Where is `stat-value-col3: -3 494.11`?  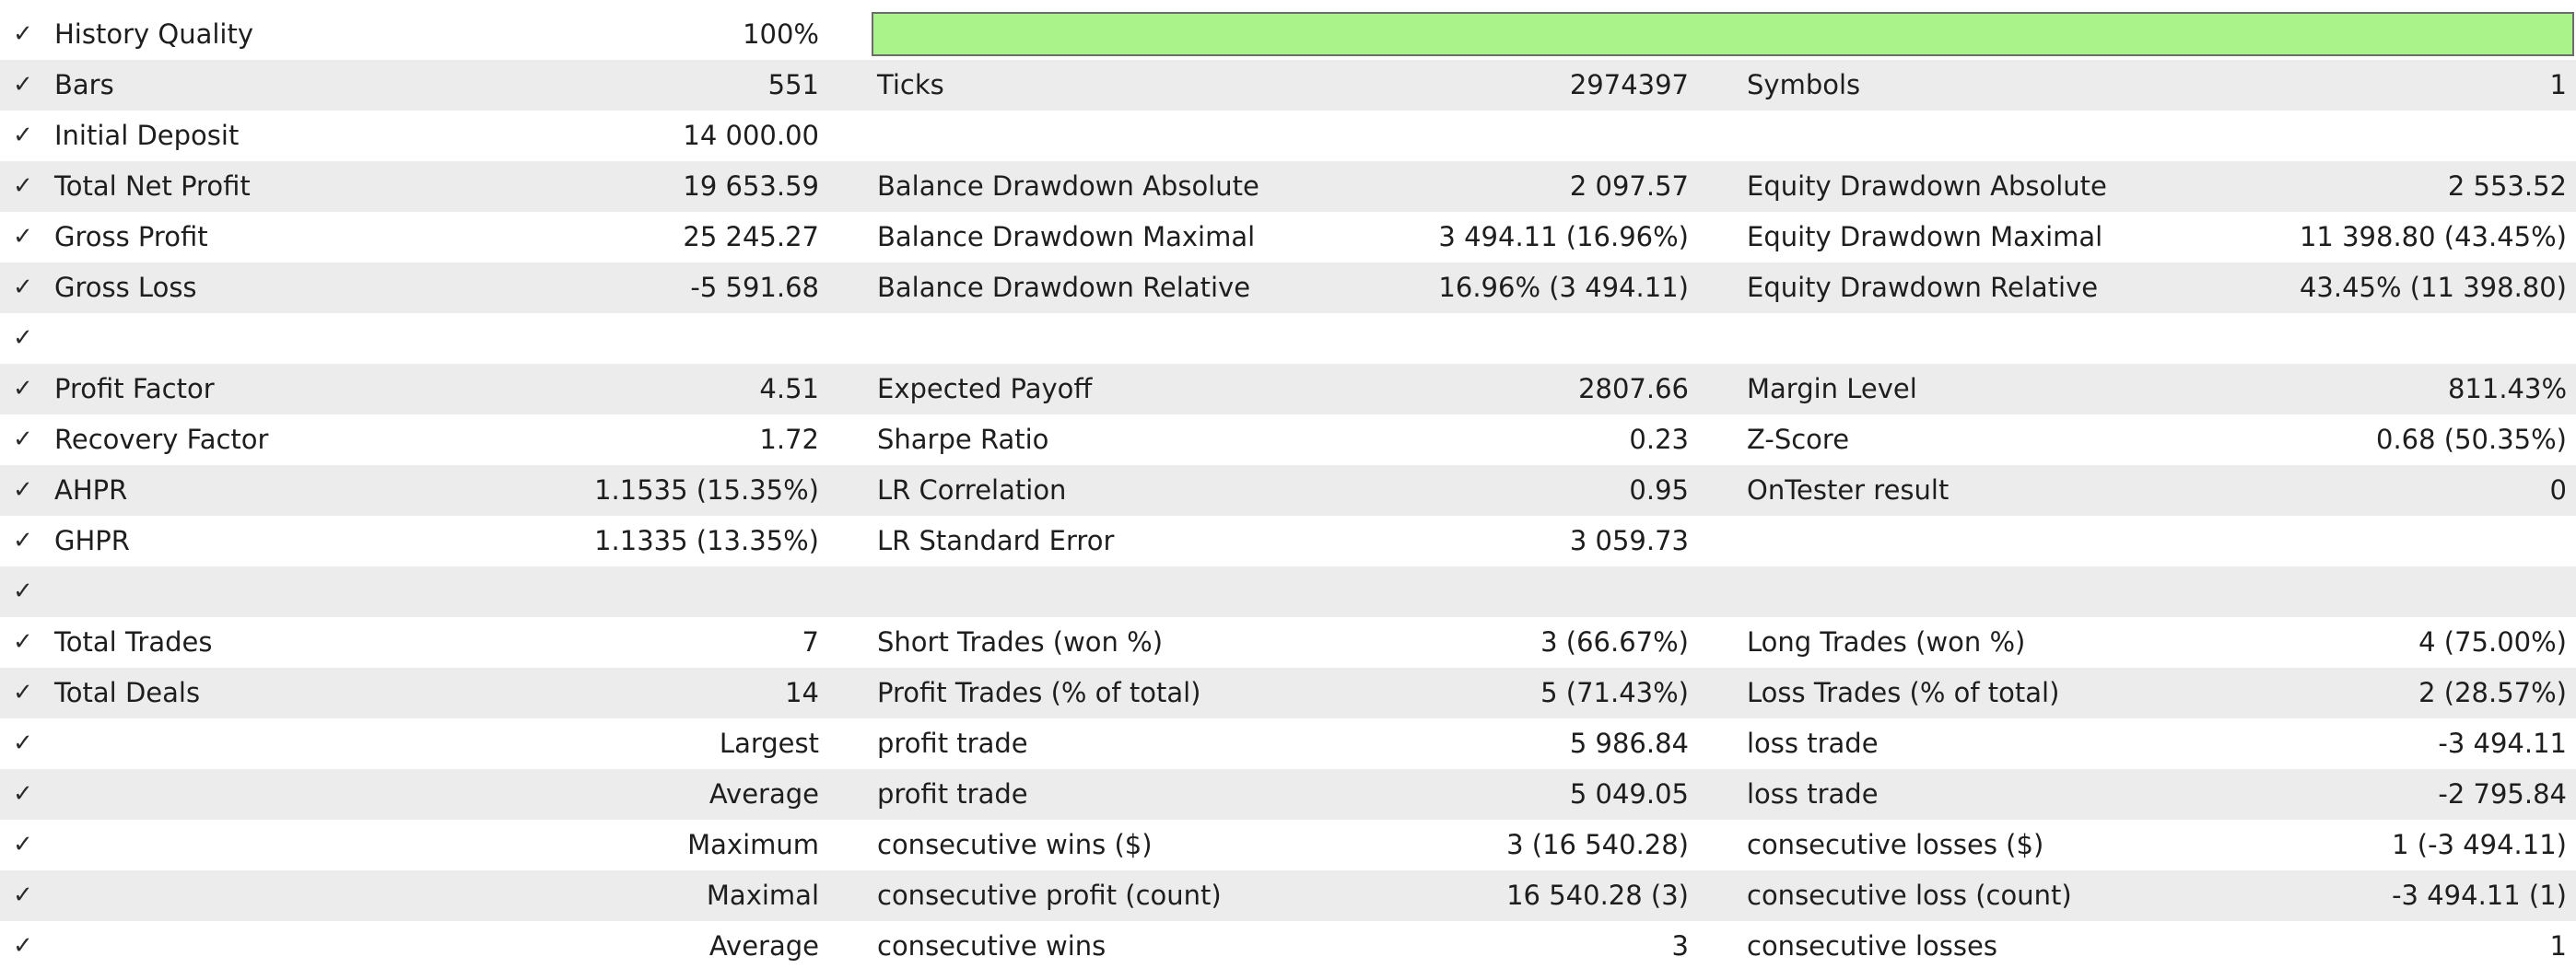 stat-value-col3: -3 494.11 is located at coordinates (2502, 743).